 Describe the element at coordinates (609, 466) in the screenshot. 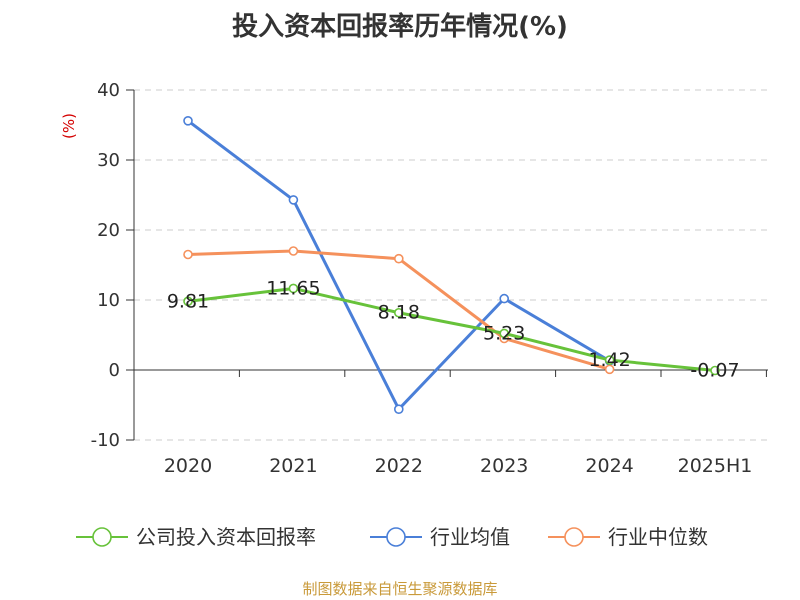

I see `x-tick-label: 2024` at that location.